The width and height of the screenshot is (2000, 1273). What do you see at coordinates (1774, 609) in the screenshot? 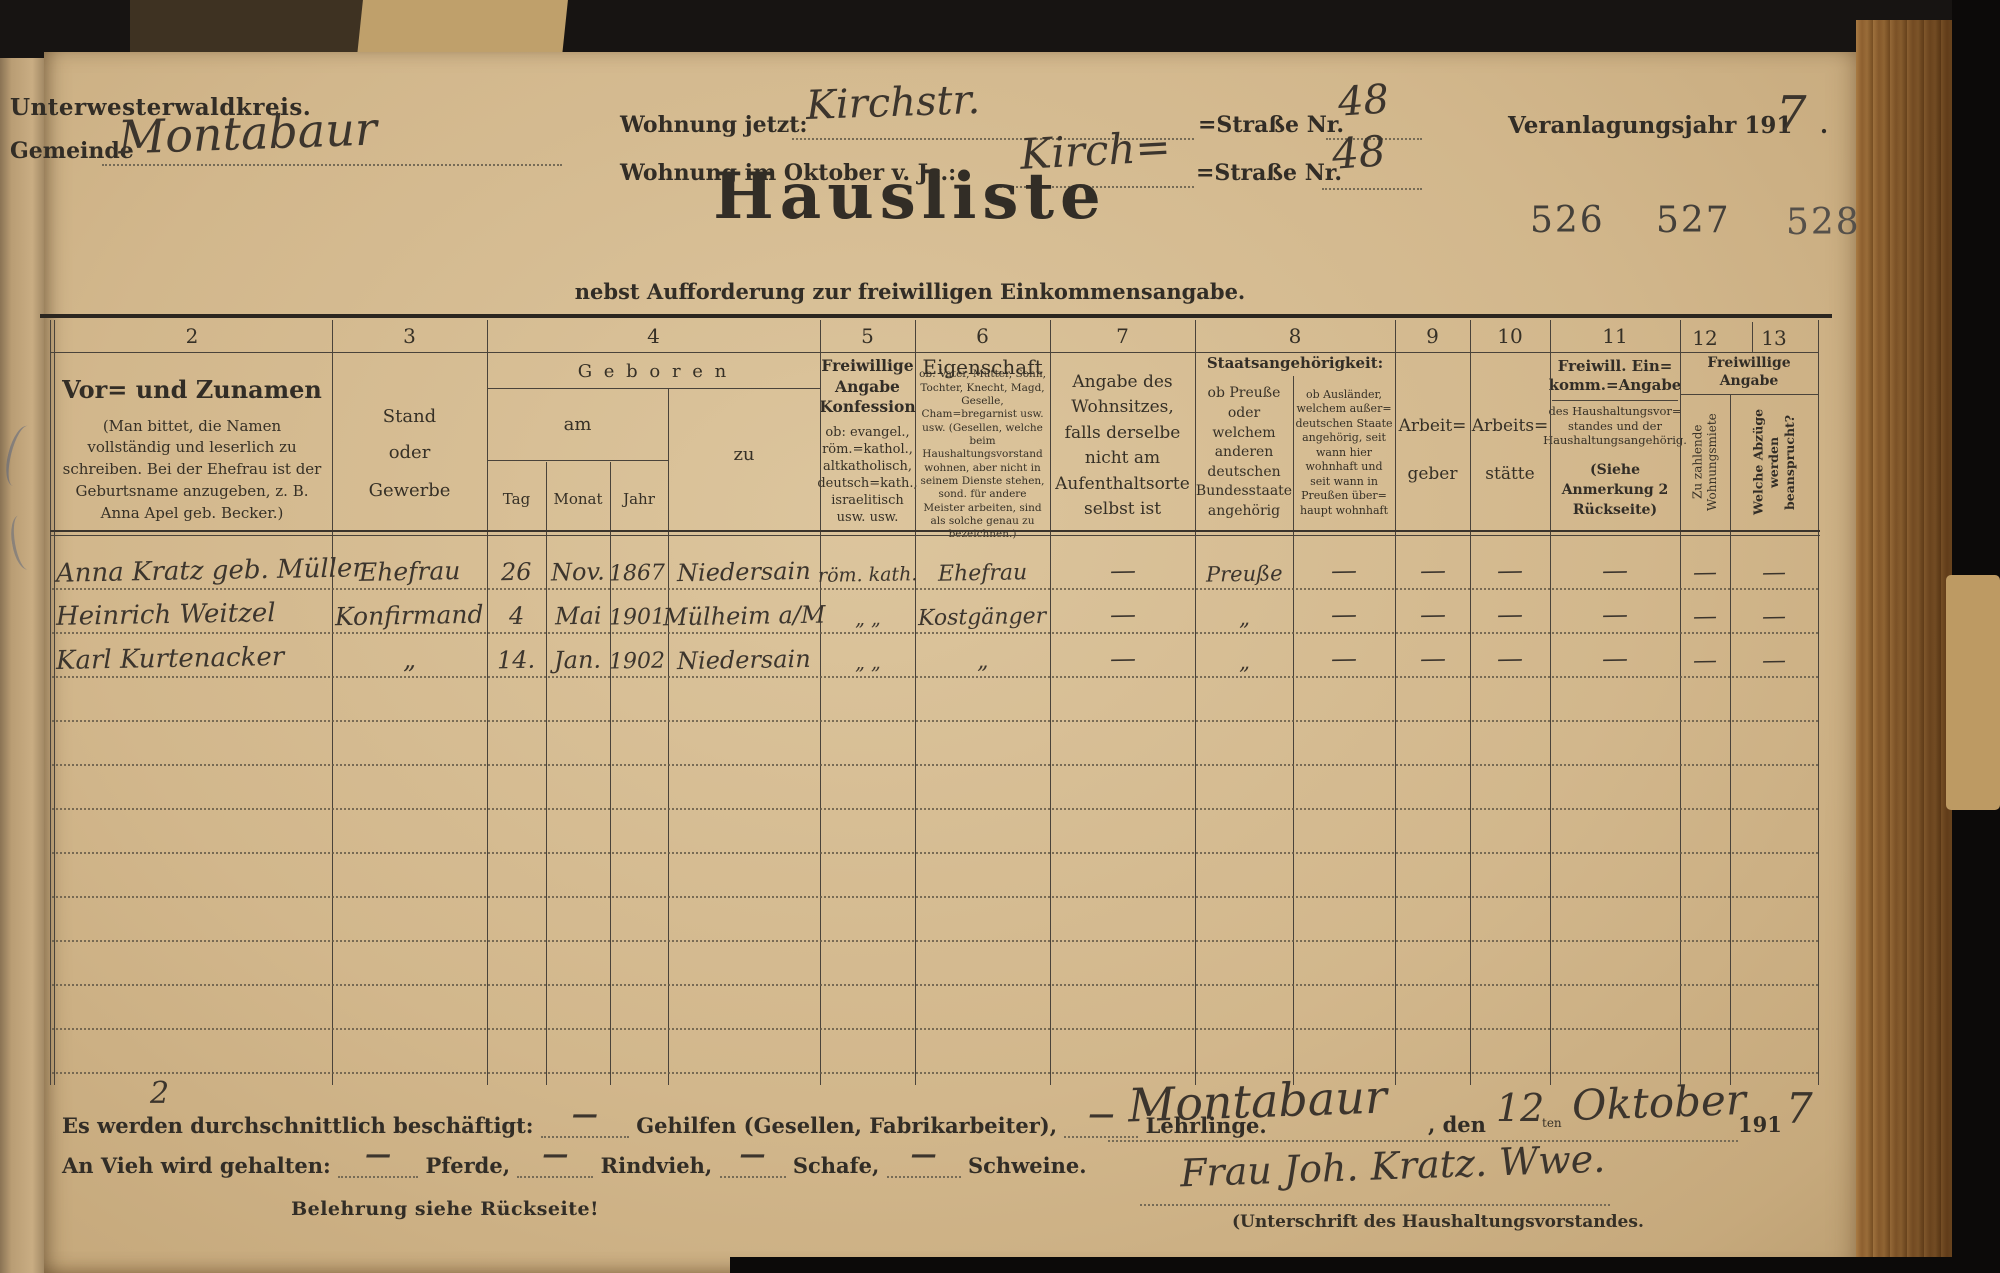
I see `table-row-cell-abzuege: —` at bounding box center [1774, 609].